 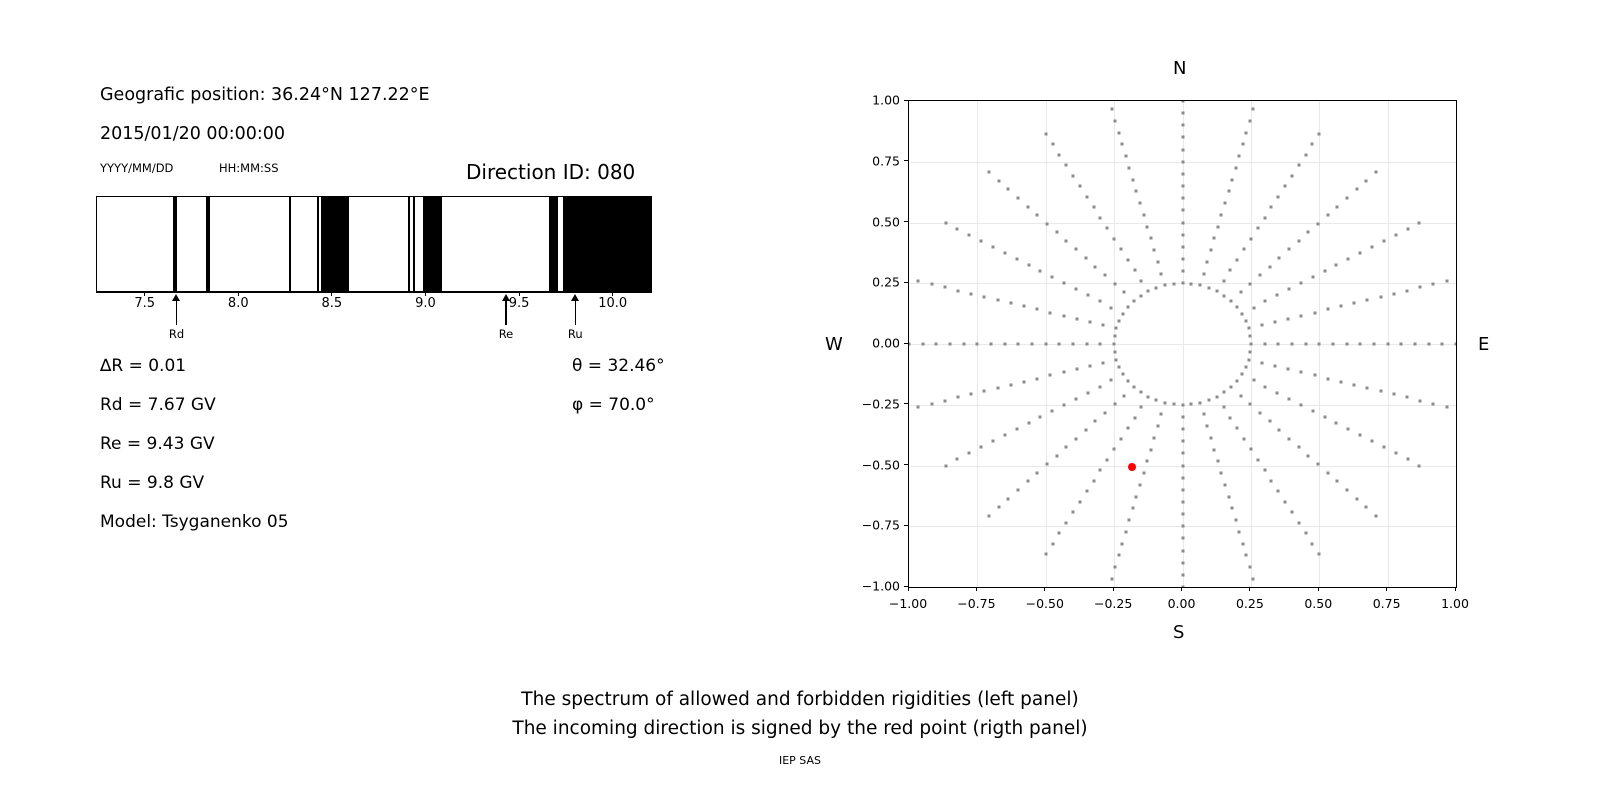 I want to click on spectrum-tick-label: 7.5, so click(x=145, y=303).